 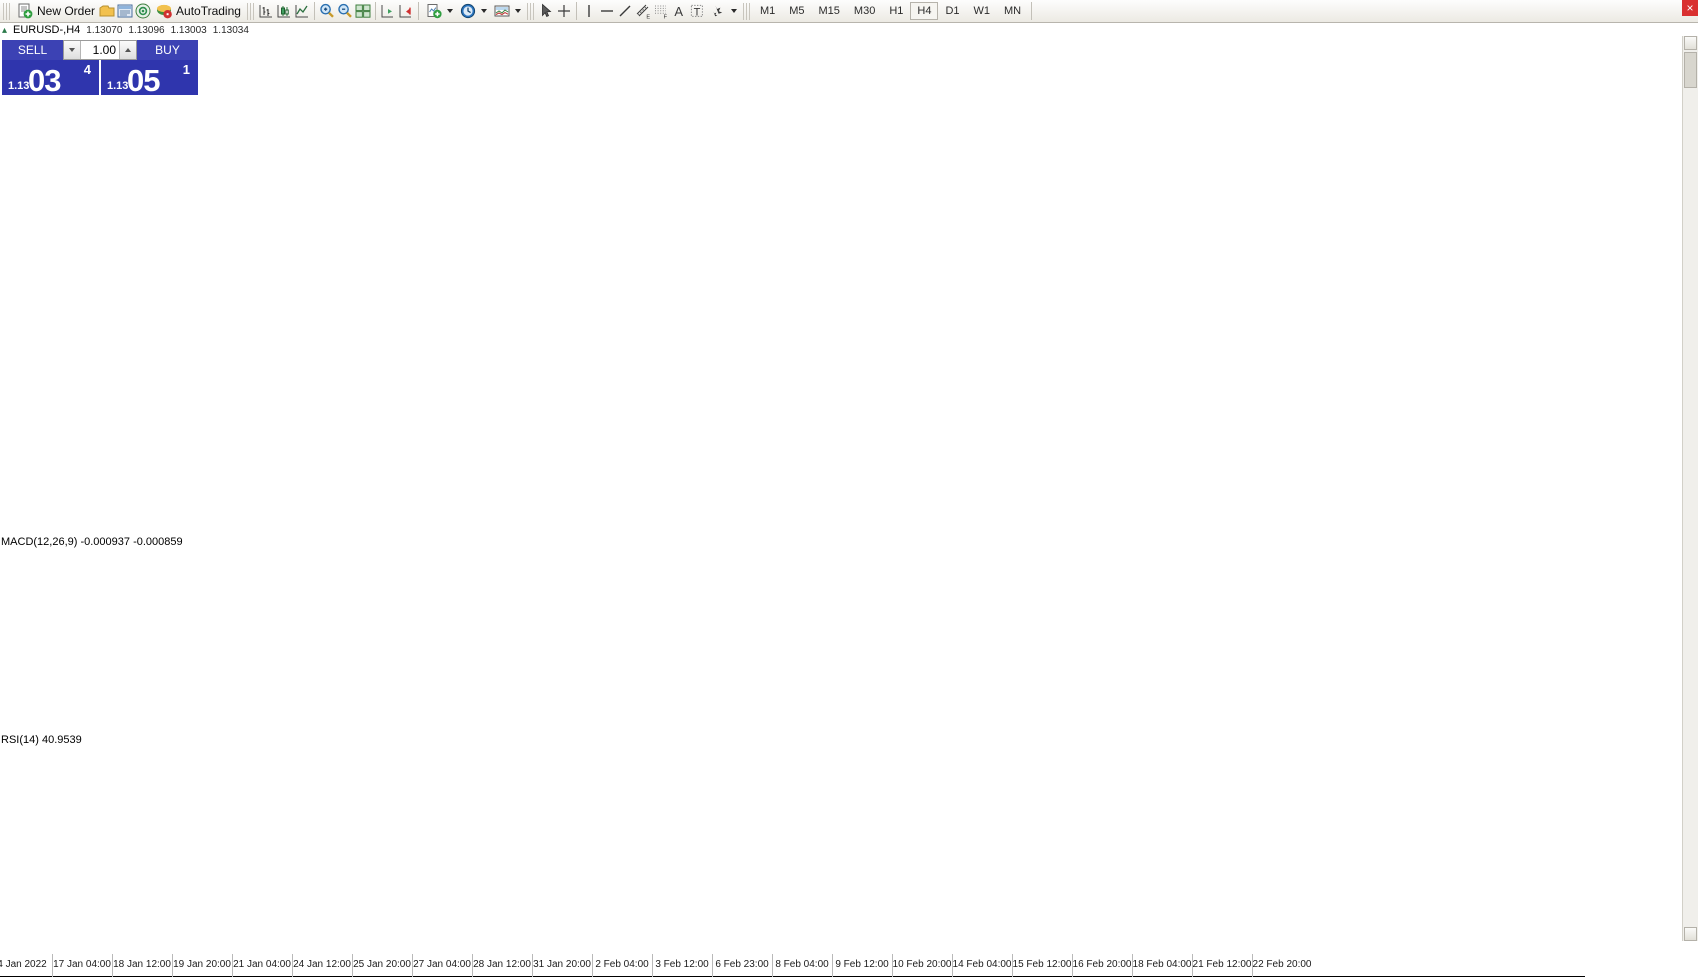 What do you see at coordinates (41, 740) in the screenshot?
I see `rsi-label: RSI(14) 40.9539` at bounding box center [41, 740].